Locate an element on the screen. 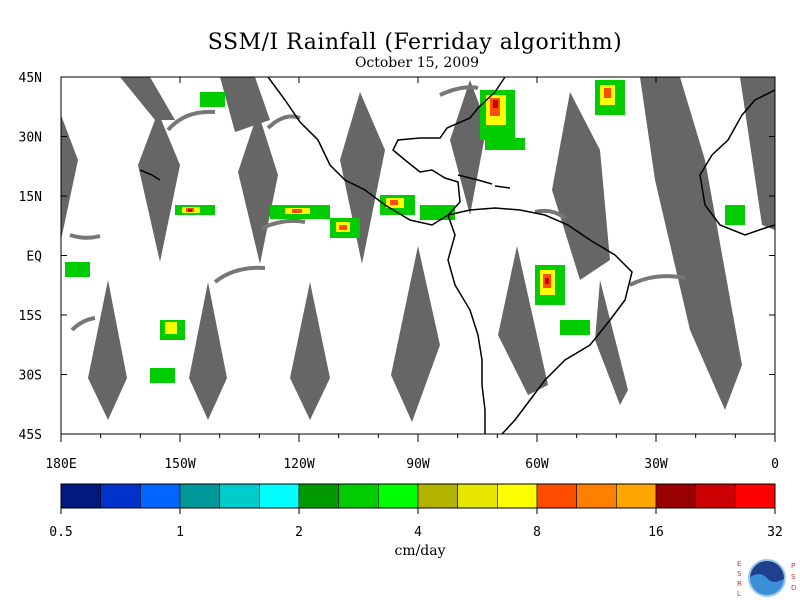 Image resolution: width=800 pixels, height=600 pixels. latitude-label: 45N is located at coordinates (30, 78).